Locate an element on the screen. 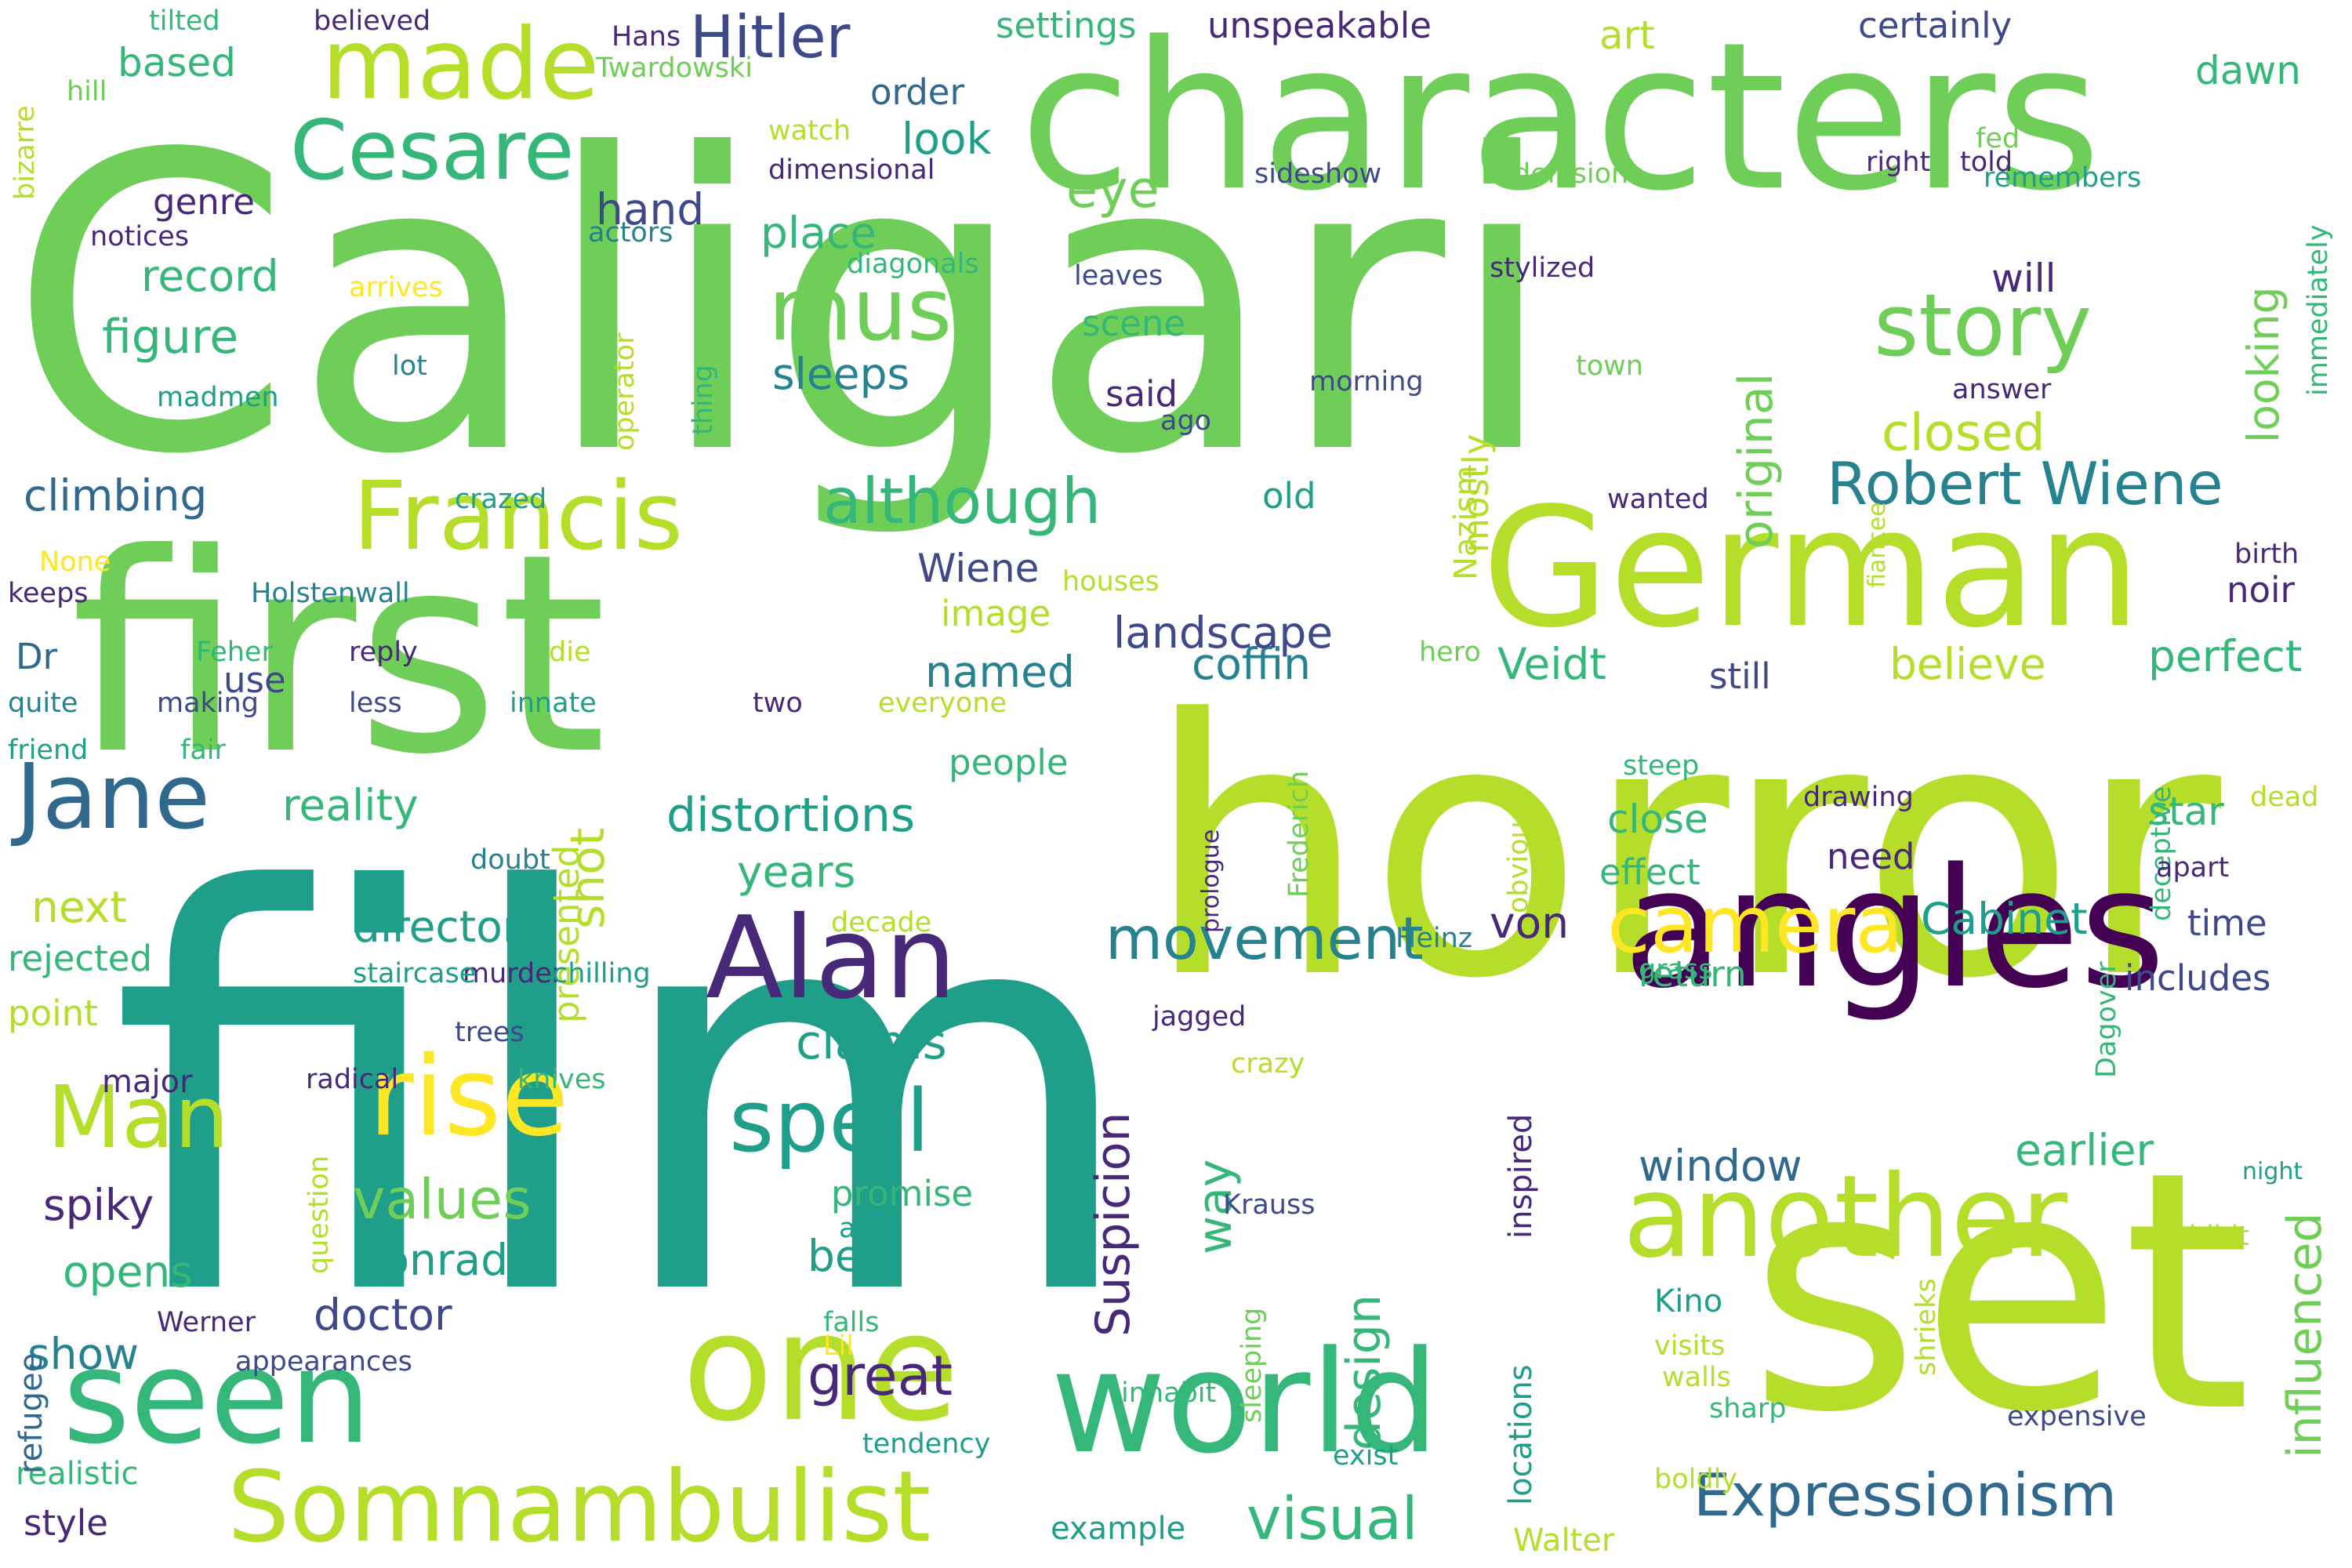  word-175: dimensional is located at coordinates (851, 170).